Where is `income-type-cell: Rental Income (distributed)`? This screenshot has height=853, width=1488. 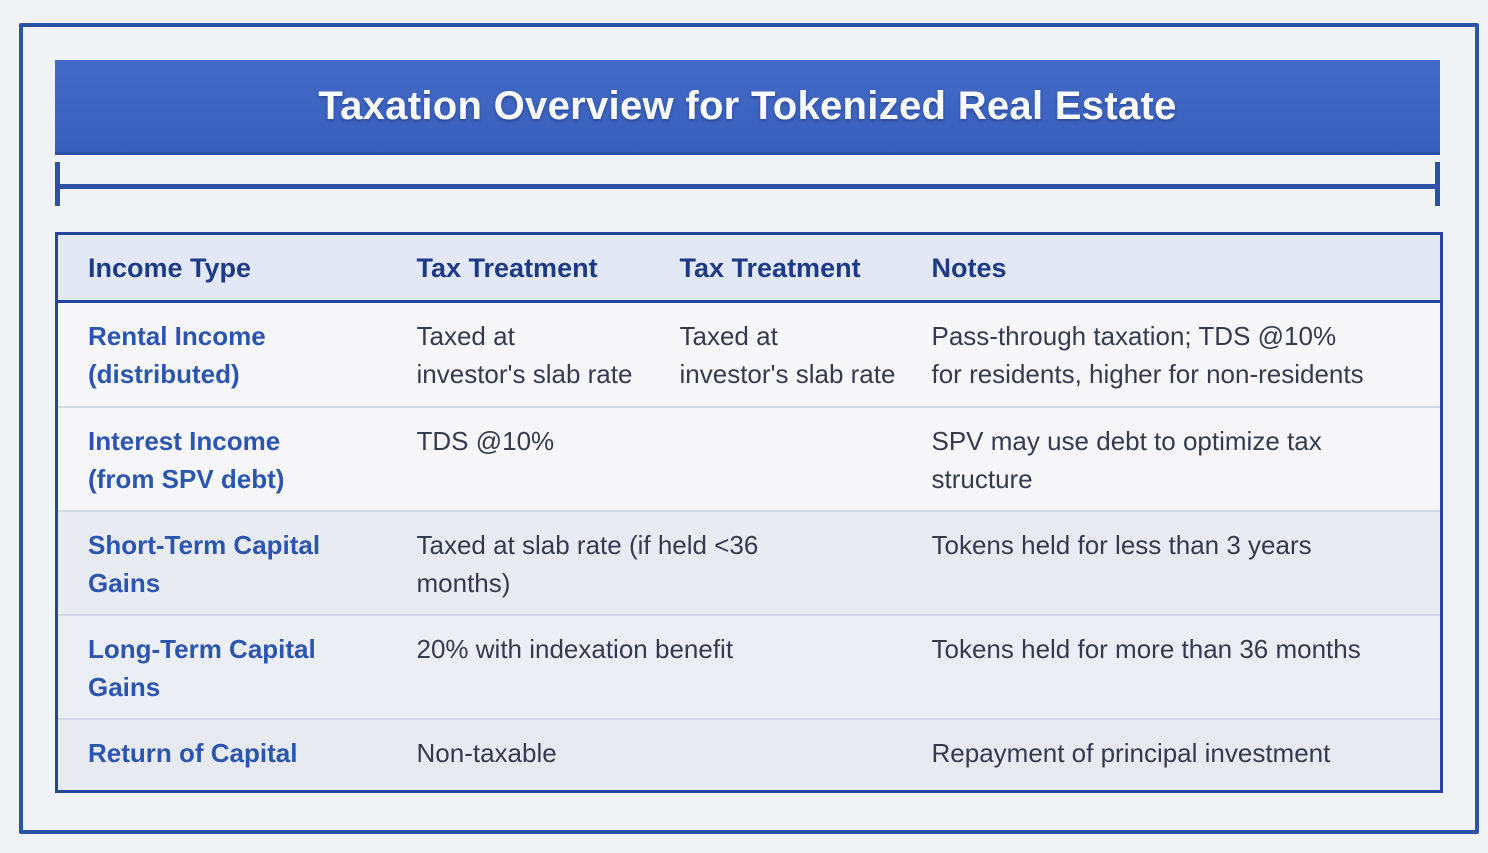
income-type-cell: Rental Income (distributed) is located at coordinates (177, 355).